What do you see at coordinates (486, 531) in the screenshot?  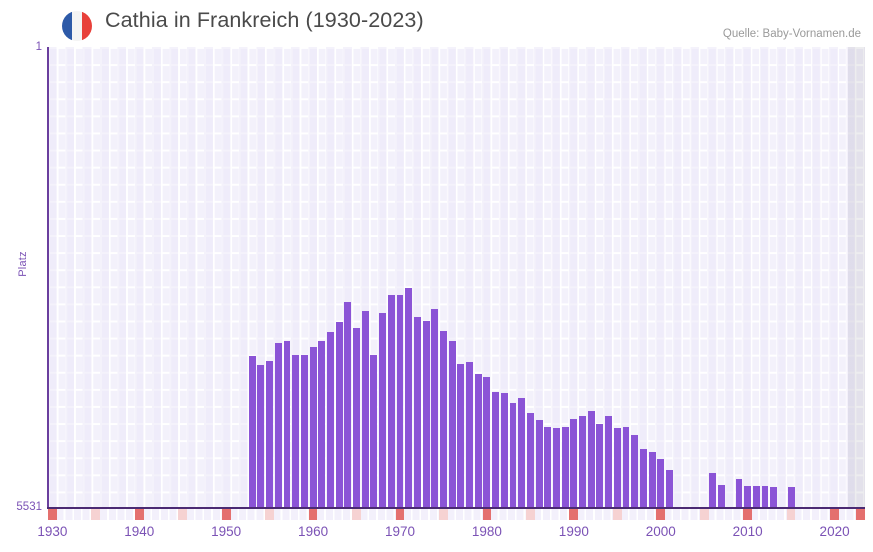 I see `x-axis-tick-label: 1980` at bounding box center [486, 531].